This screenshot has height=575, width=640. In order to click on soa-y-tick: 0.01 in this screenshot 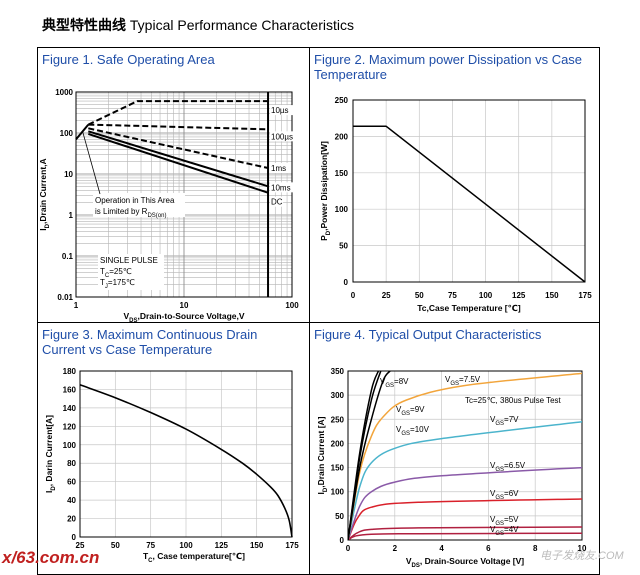, I will do `click(65, 297)`.